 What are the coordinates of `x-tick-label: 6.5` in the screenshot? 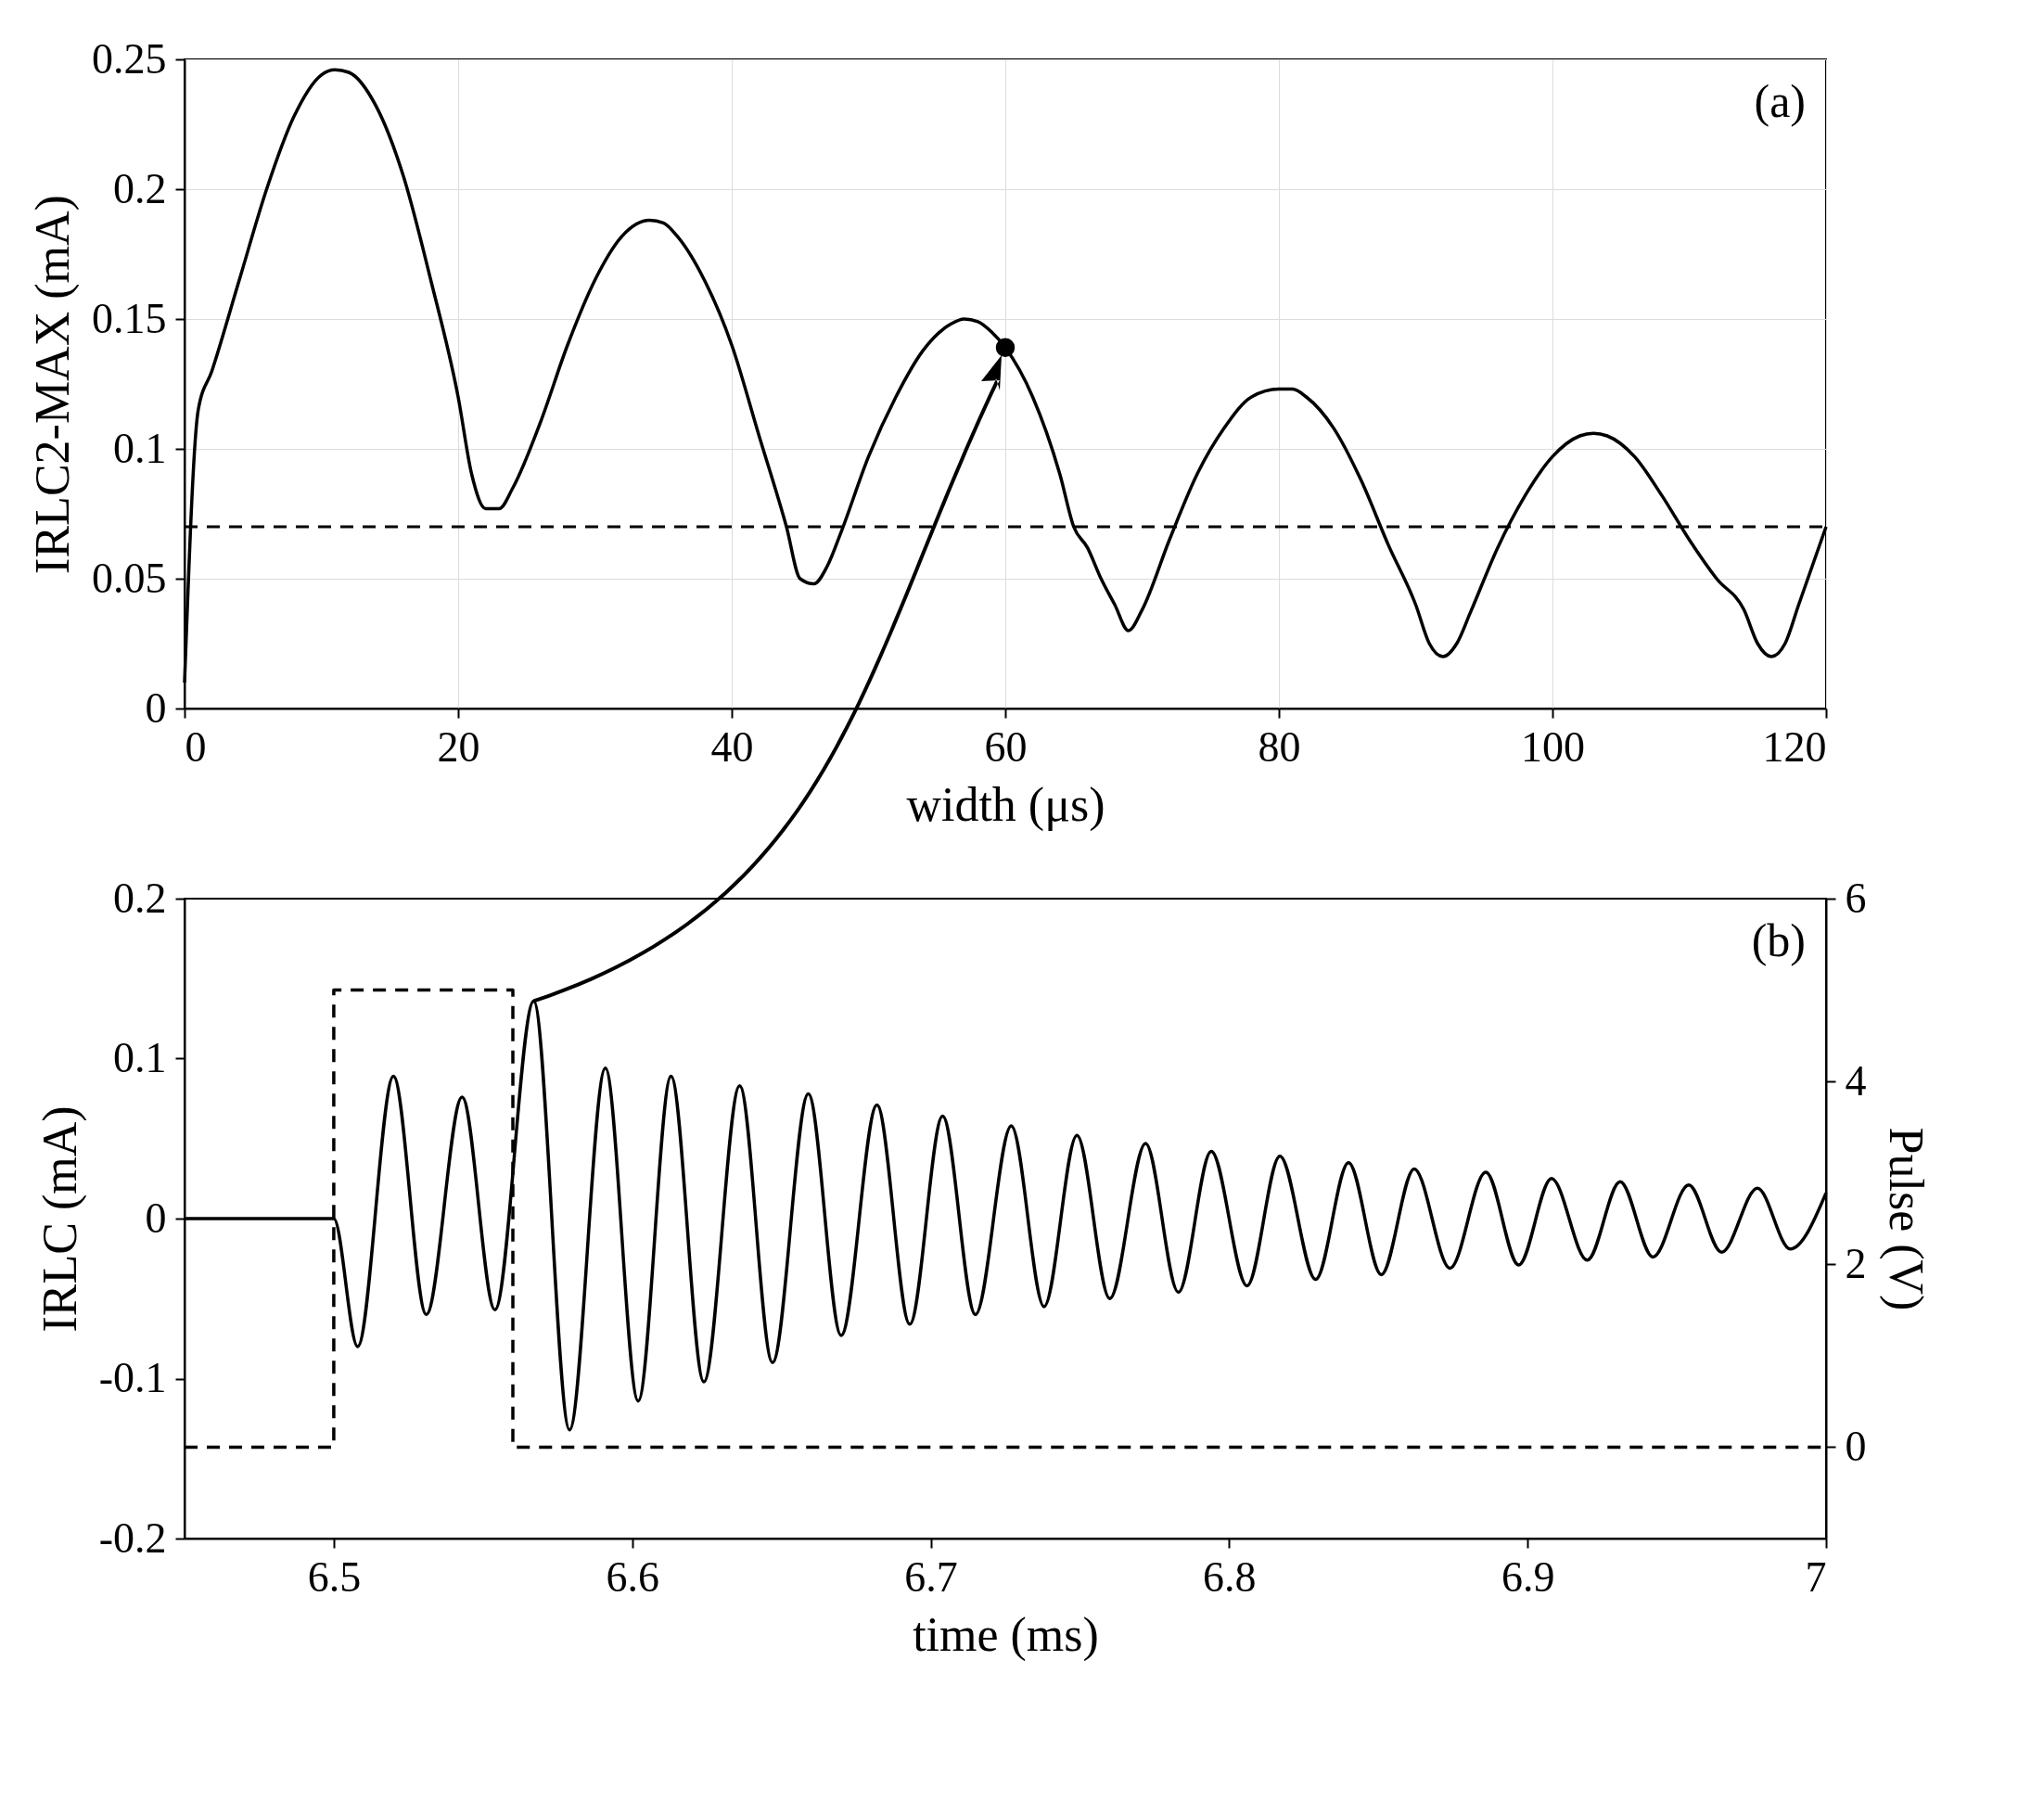 It's located at (334, 1576).